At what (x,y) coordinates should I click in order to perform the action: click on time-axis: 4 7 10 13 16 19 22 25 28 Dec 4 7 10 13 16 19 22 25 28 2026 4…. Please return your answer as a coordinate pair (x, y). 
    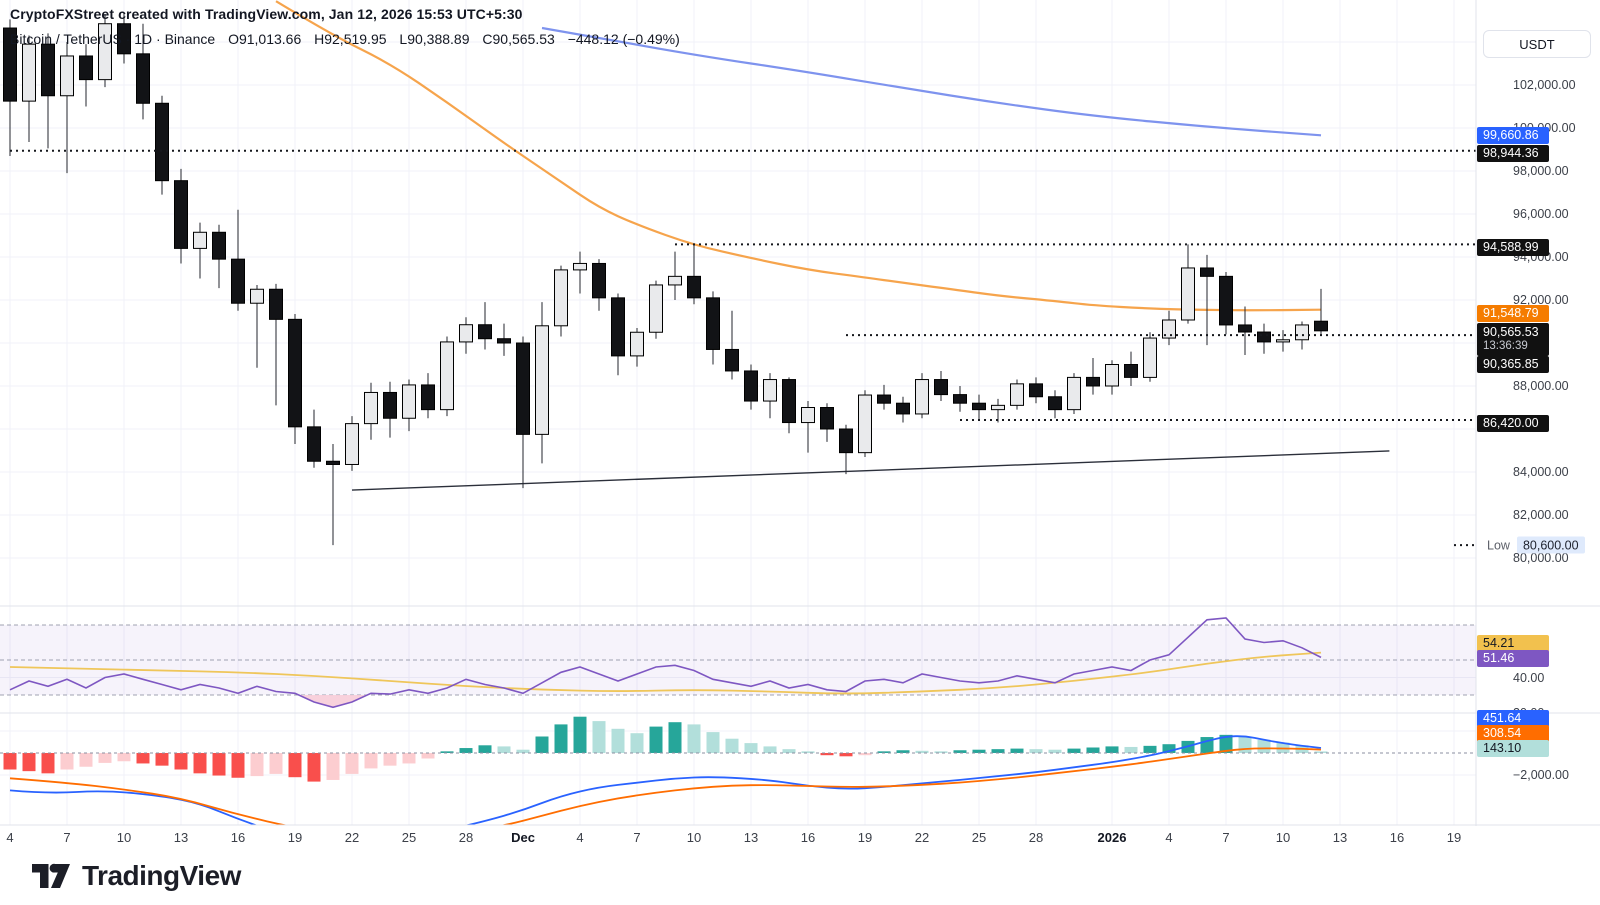
    Looking at the image, I should click on (800, 836).